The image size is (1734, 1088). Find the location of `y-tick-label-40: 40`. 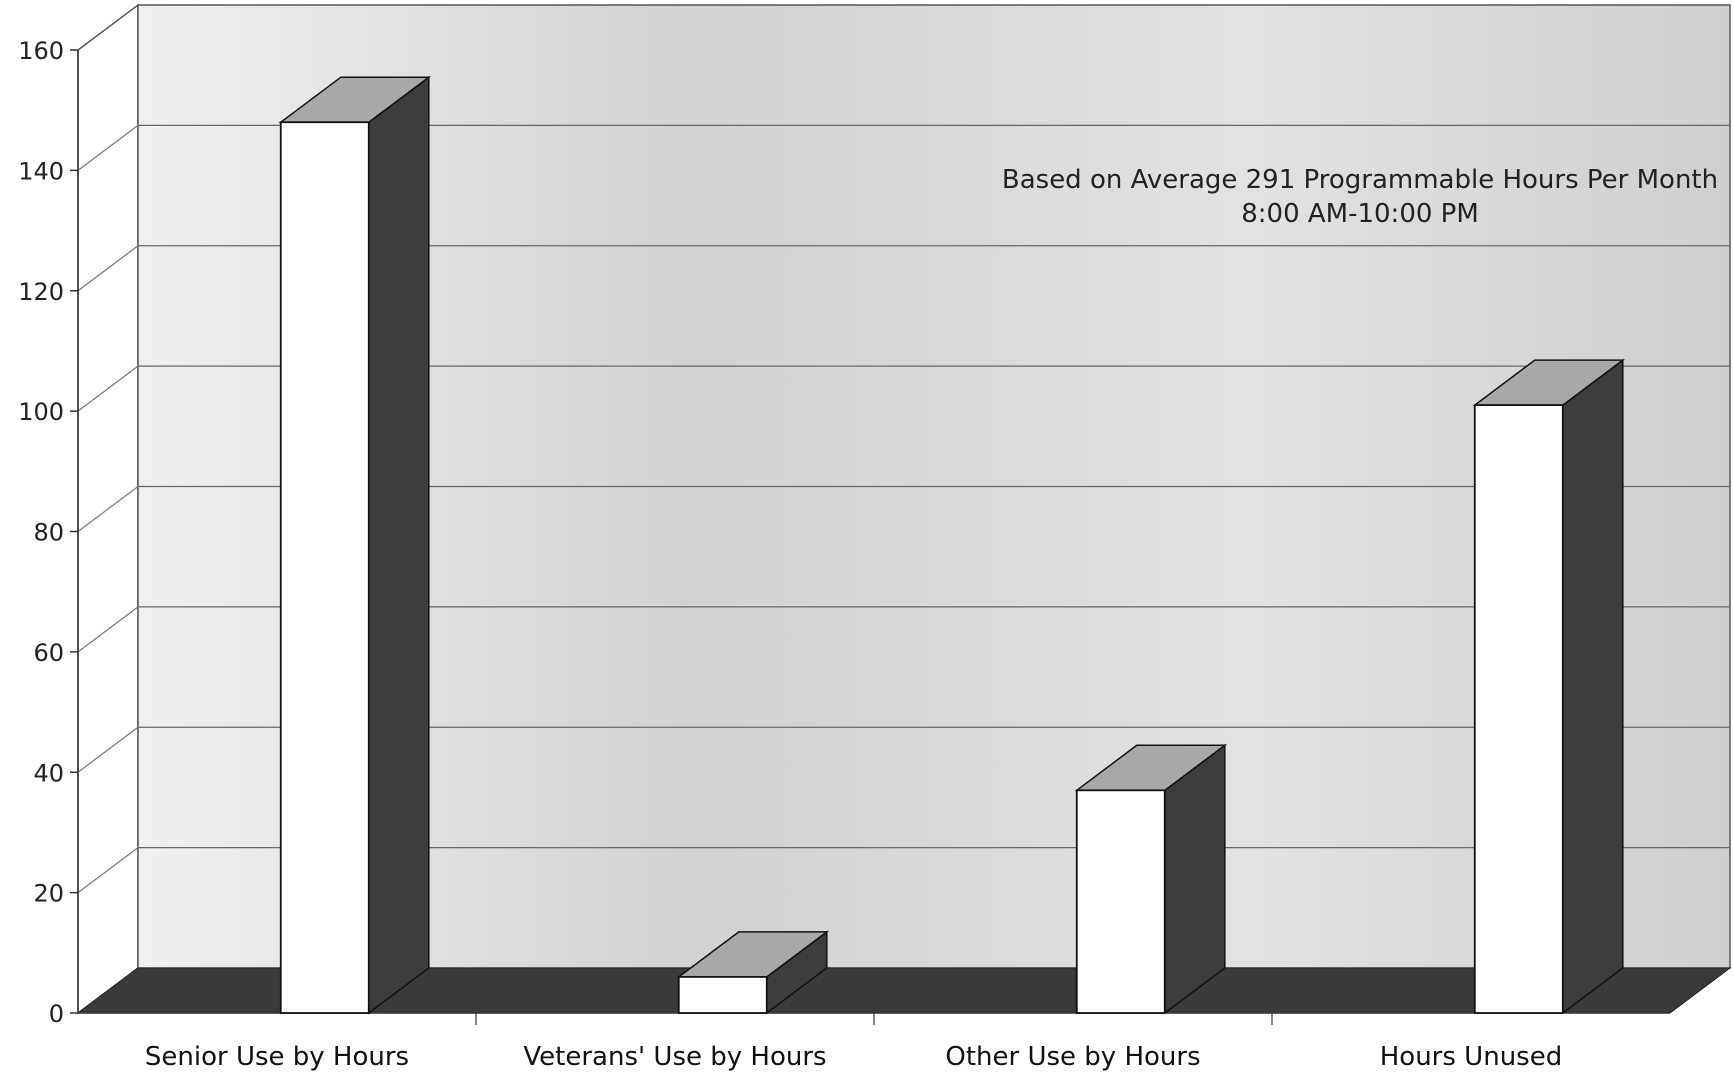

y-tick-label-40: 40 is located at coordinates (48, 773).